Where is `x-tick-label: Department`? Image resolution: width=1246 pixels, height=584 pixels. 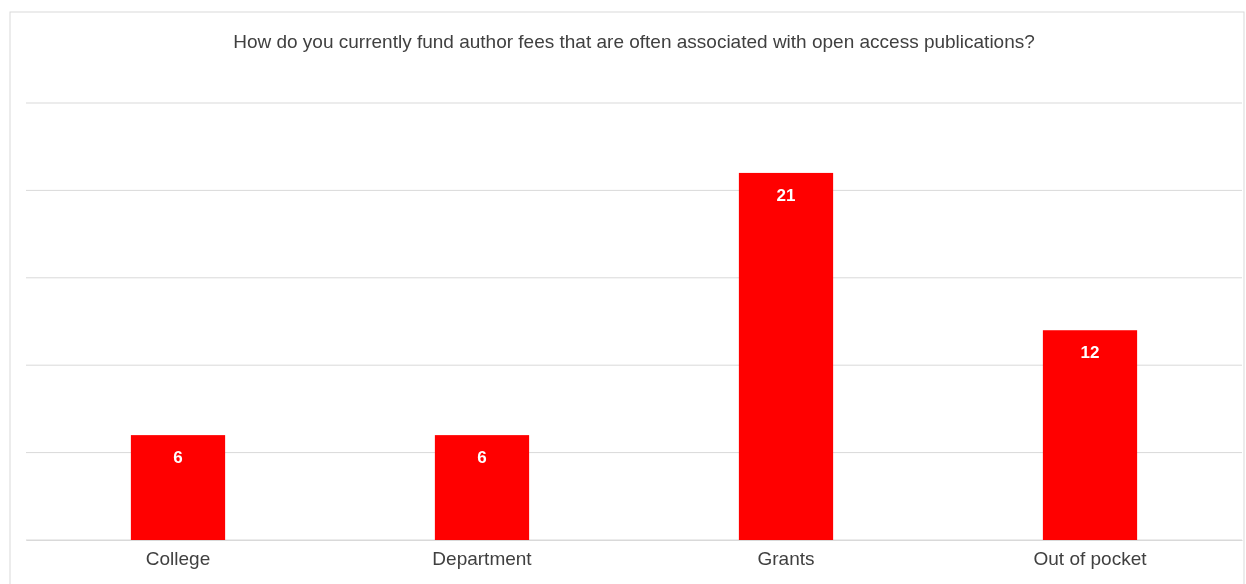 x-tick-label: Department is located at coordinates (482, 559).